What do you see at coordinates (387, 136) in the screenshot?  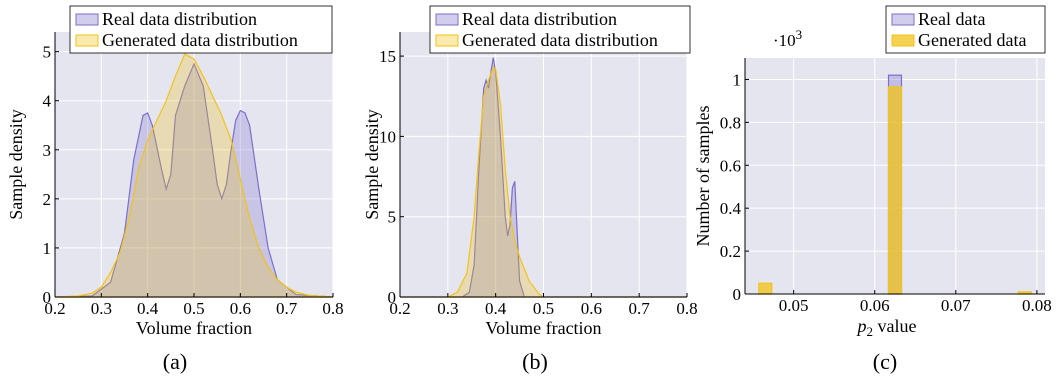 I see `y-tick-label: 10` at bounding box center [387, 136].